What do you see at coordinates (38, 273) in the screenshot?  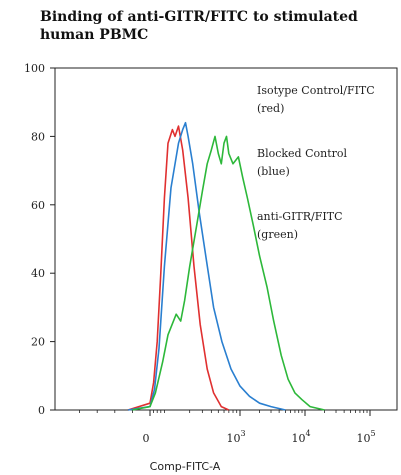 I see `y-tick-label: 40` at bounding box center [38, 273].